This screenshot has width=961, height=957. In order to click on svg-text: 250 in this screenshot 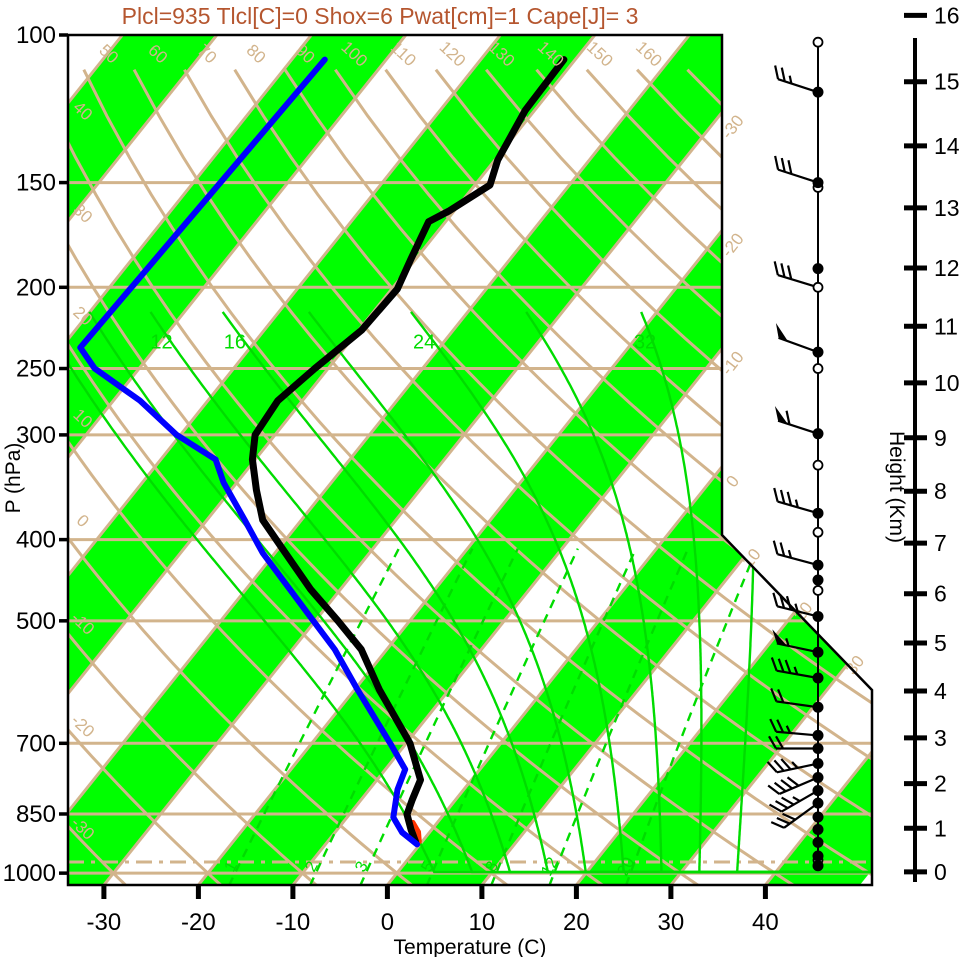, I will do `click(36, 369)`.